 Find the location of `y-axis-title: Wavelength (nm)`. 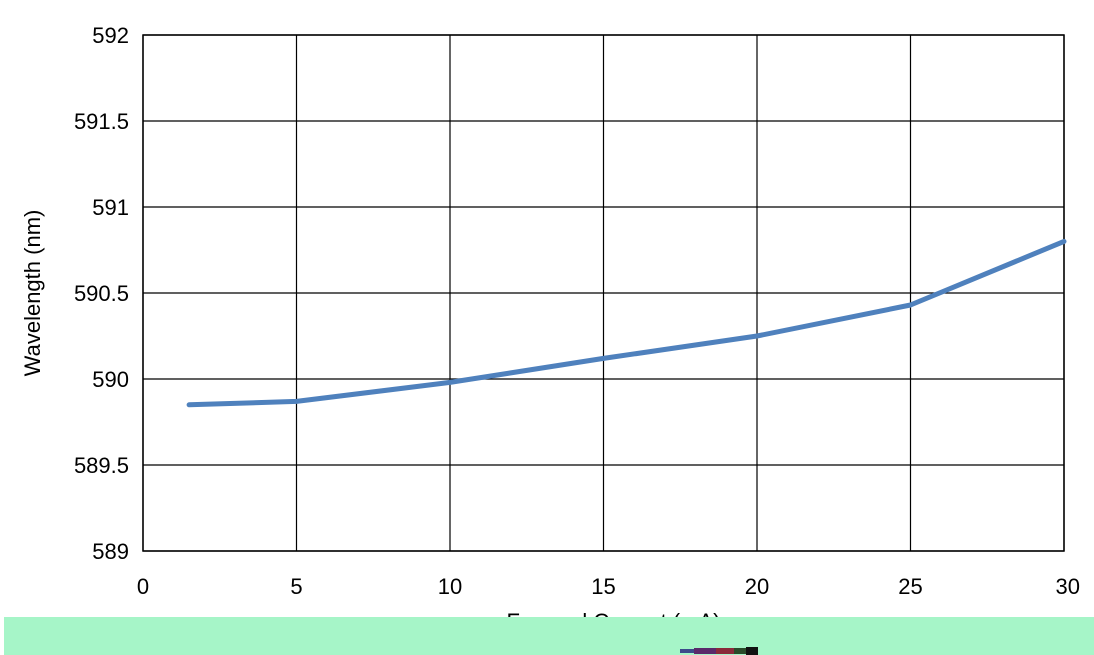

y-axis-title: Wavelength (nm) is located at coordinates (32, 293).